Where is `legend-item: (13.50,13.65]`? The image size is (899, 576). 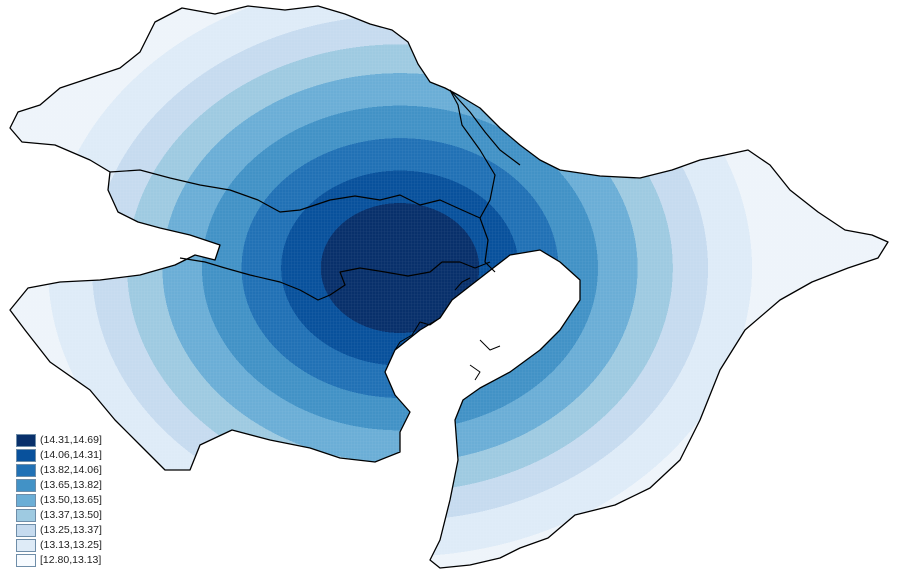
legend-item: (13.50,13.65] is located at coordinates (59, 500).